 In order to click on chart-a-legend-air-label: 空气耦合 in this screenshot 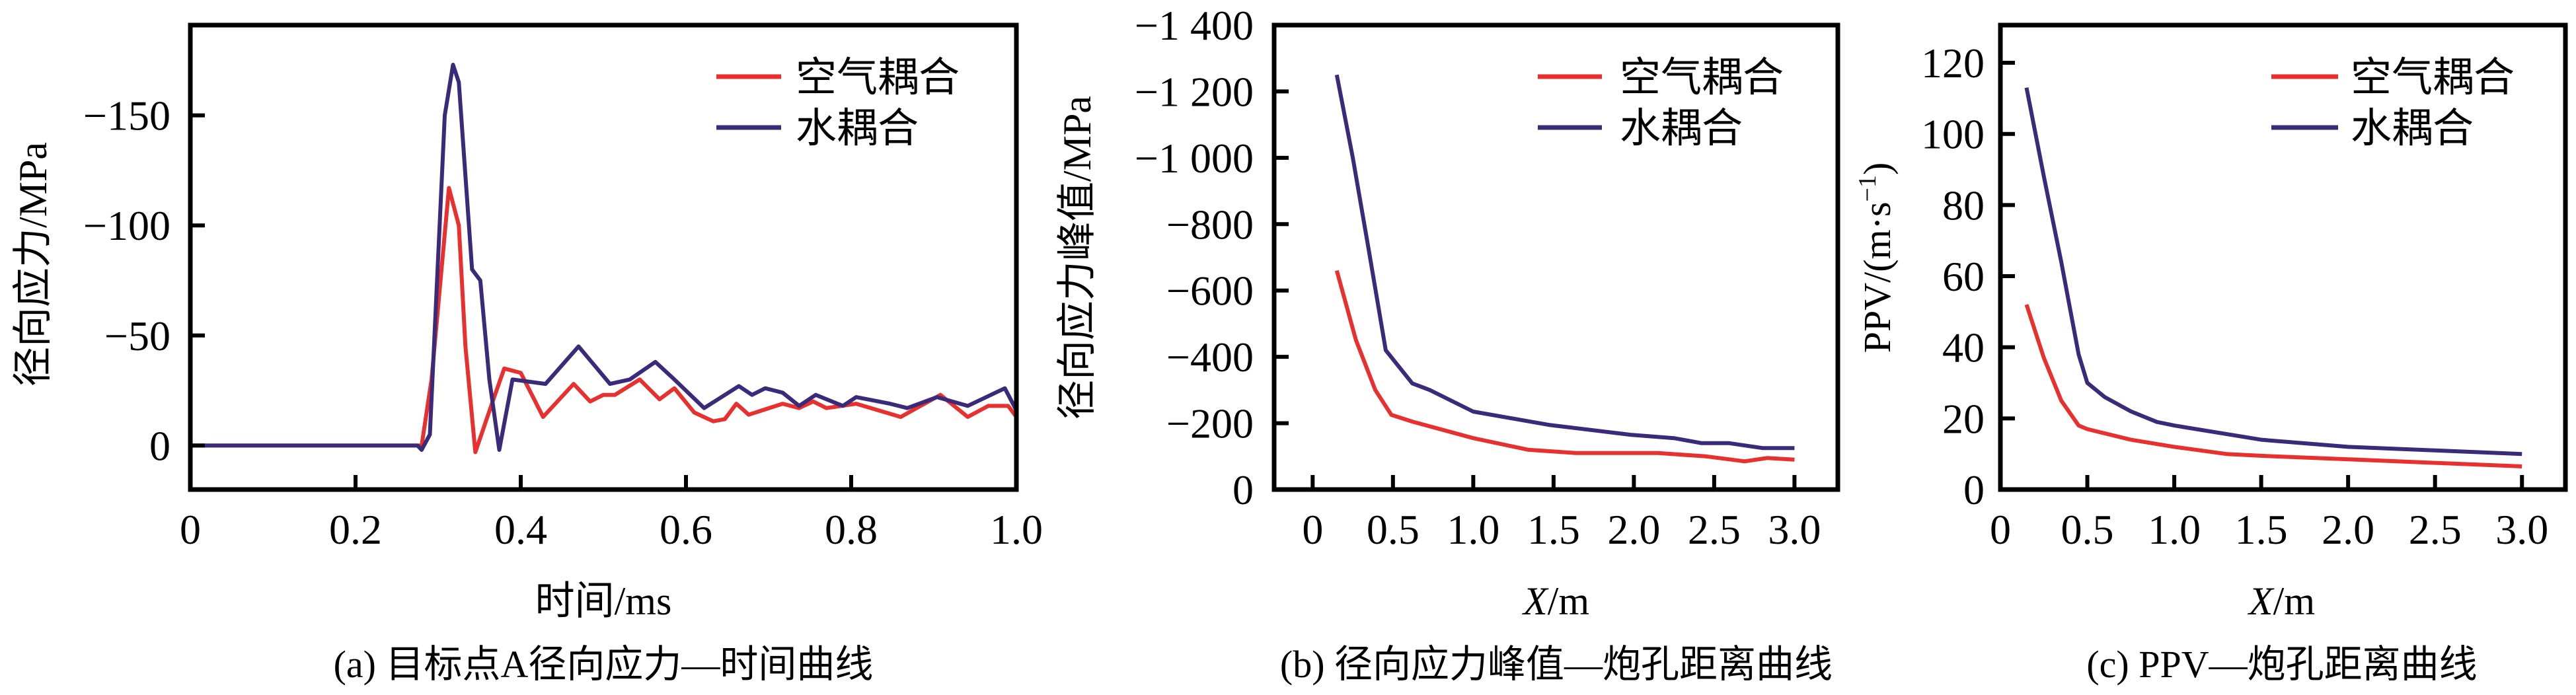, I will do `click(878, 77)`.